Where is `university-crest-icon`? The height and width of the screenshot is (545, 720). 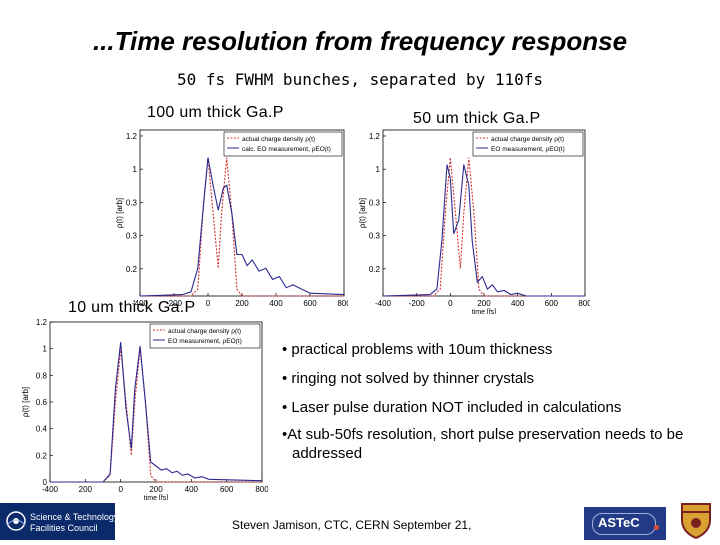
university-crest-icon is located at coordinates (696, 519).